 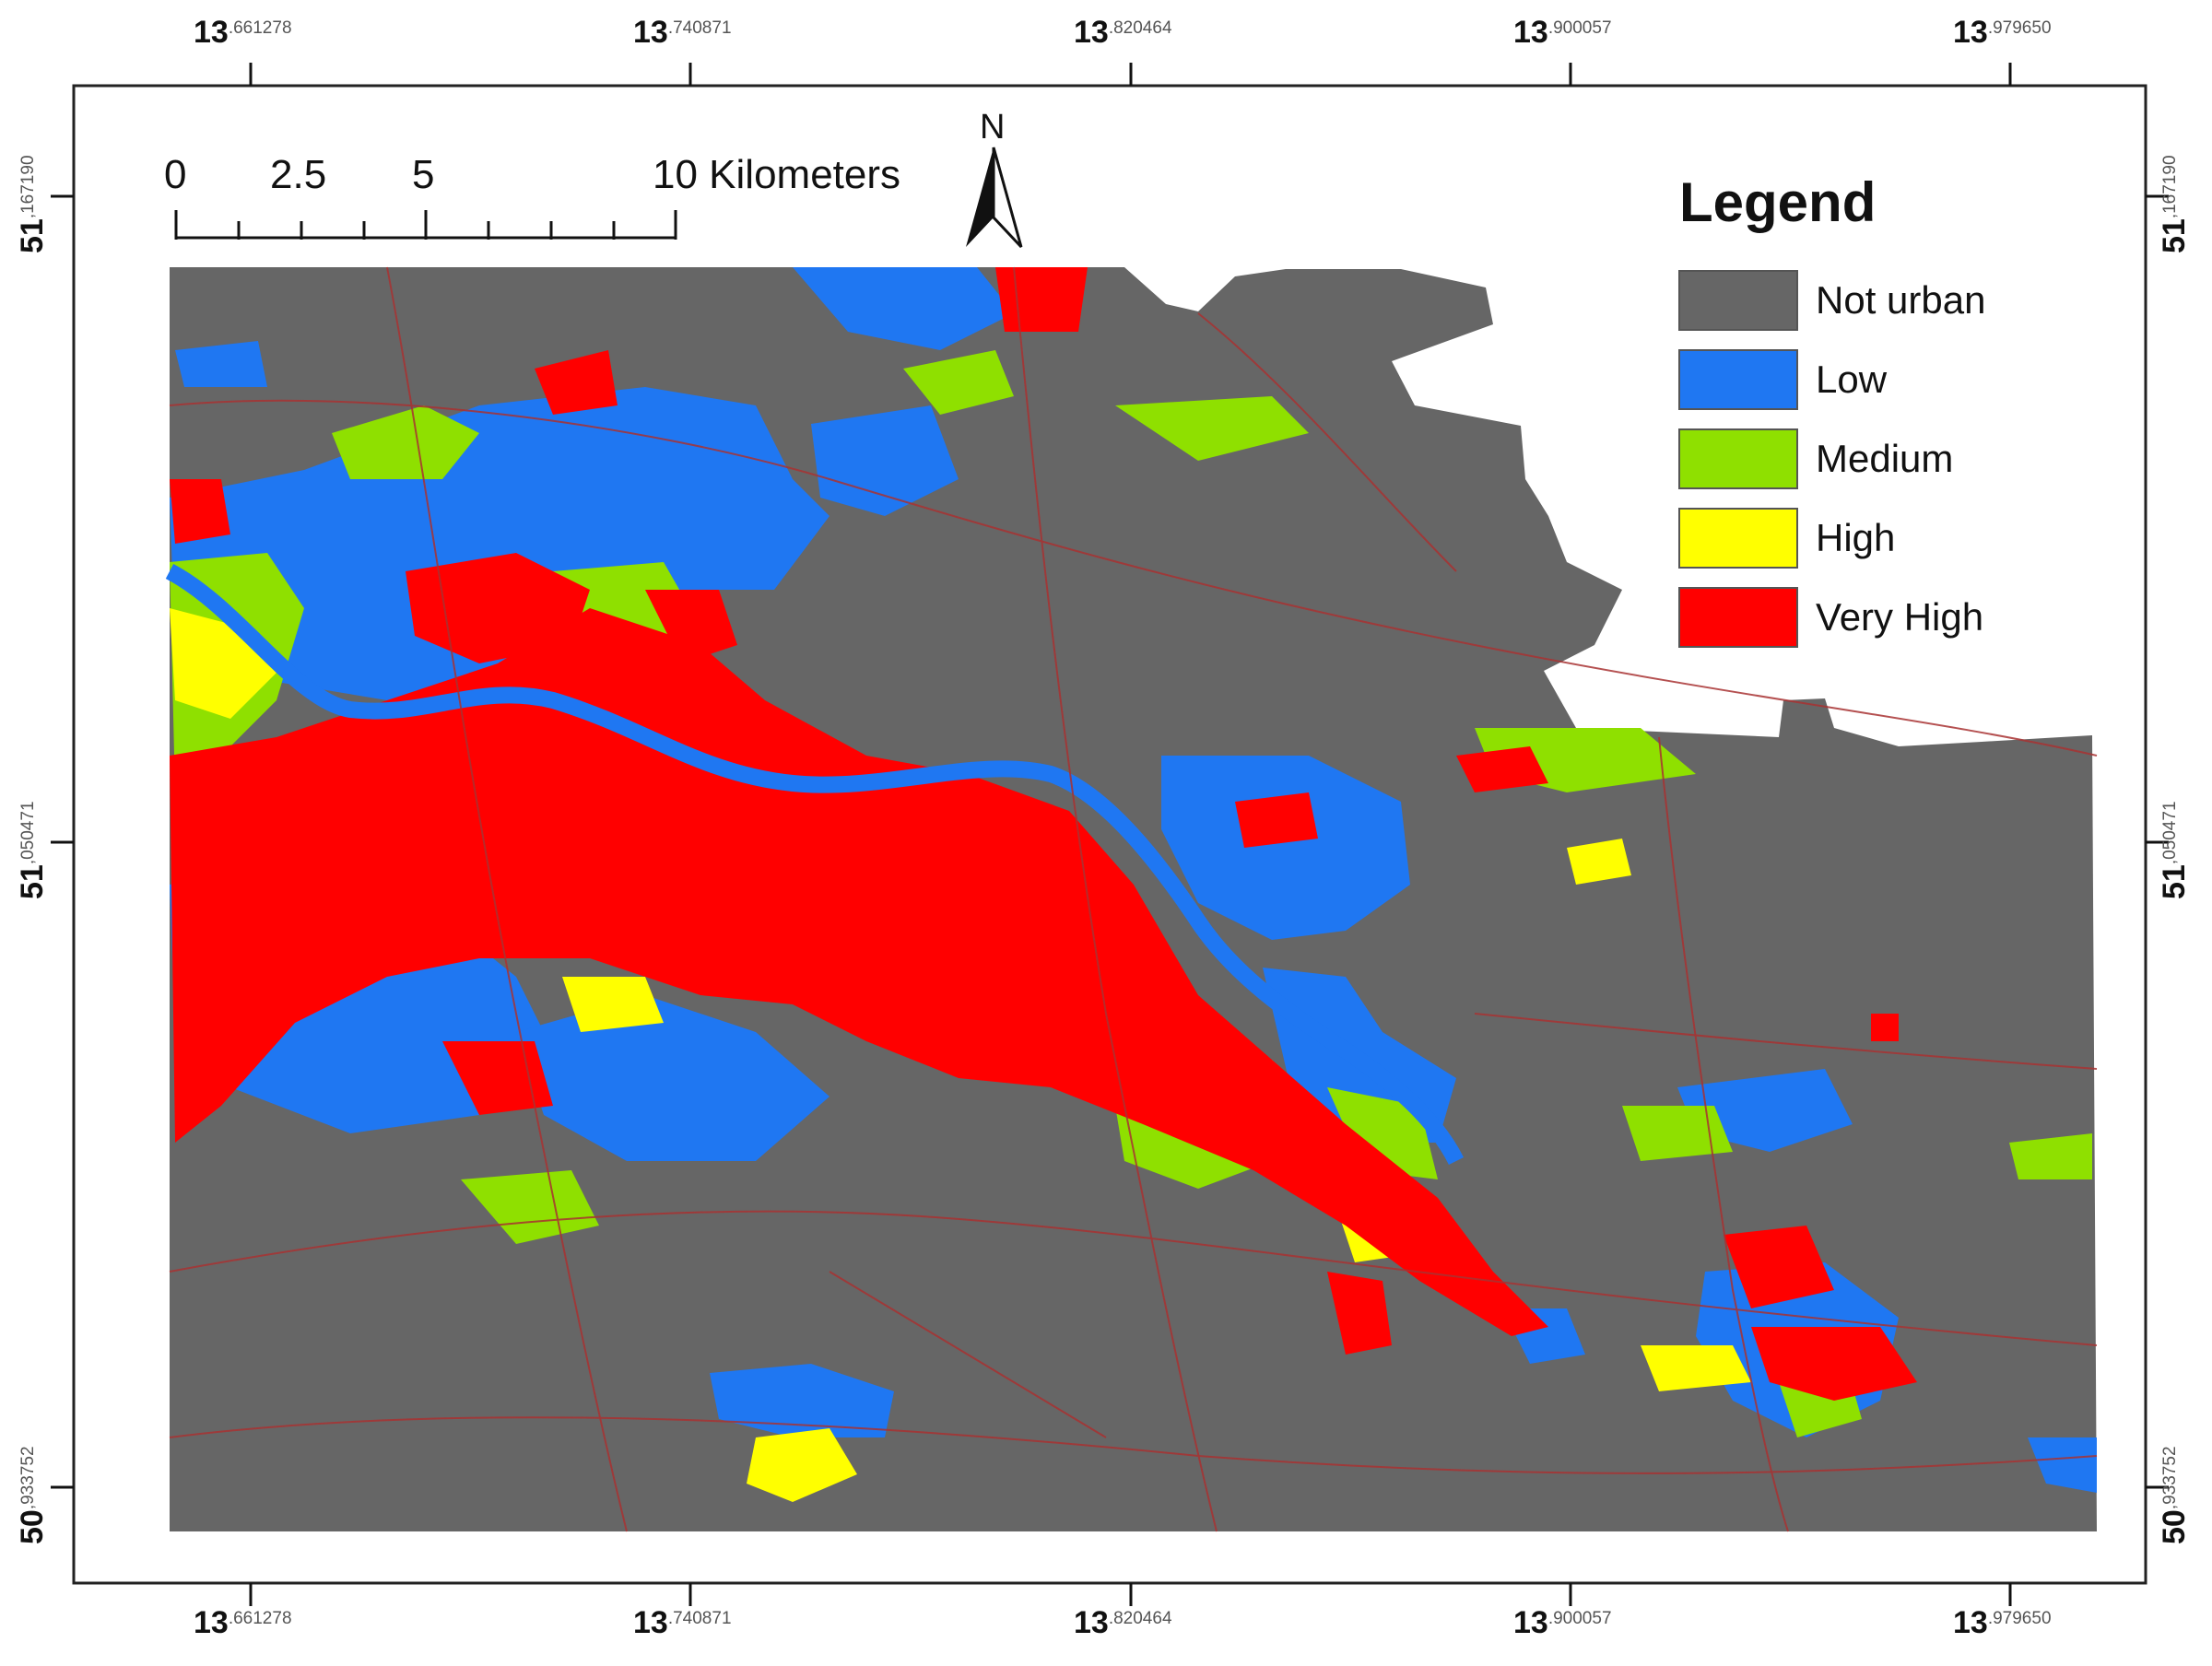 I want to click on north-arrow-icon: N, so click(x=994, y=178).